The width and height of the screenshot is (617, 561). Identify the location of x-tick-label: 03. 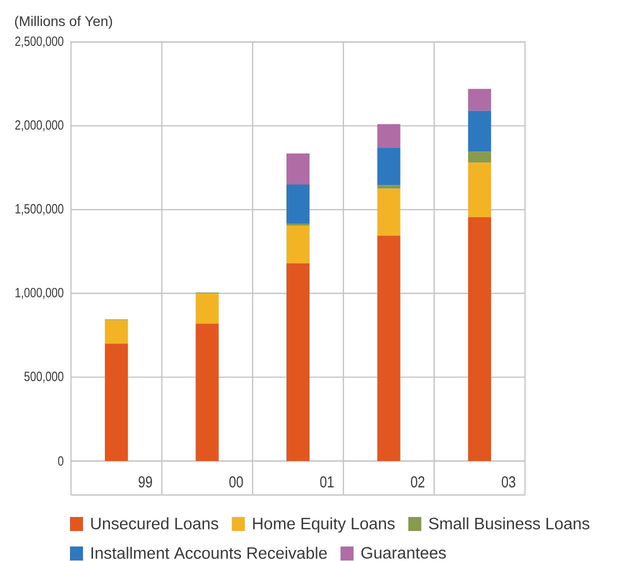
(509, 482).